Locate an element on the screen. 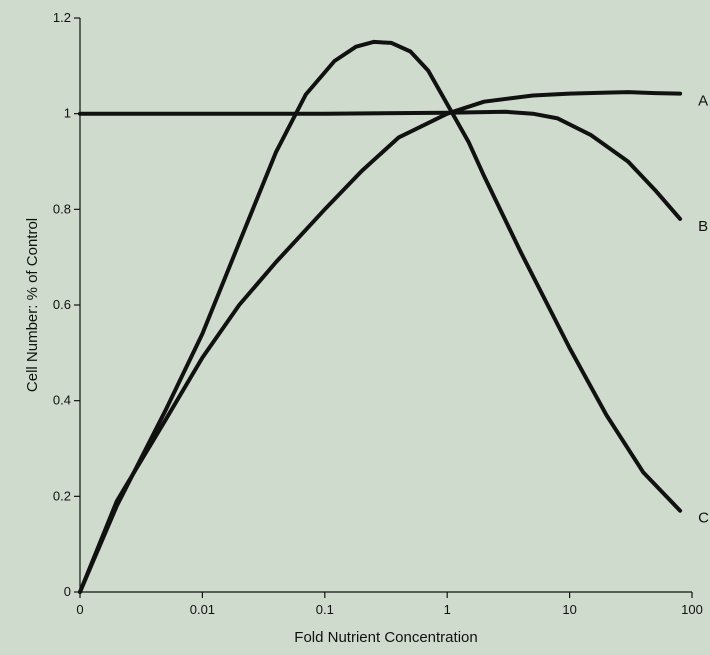 Image resolution: width=710 pixels, height=655 pixels. y-tick-label: 0.6 is located at coordinates (62, 304).